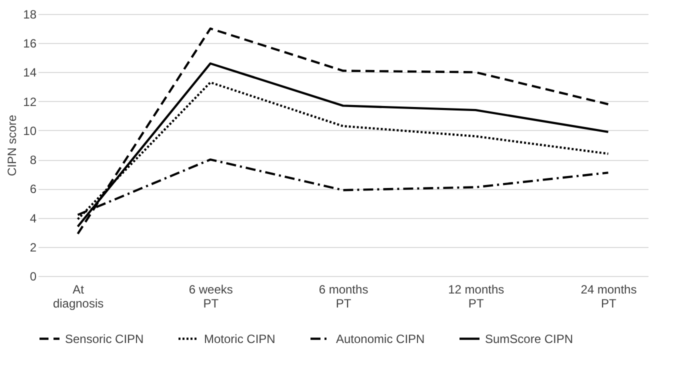 The image size is (685, 370). I want to click on x-tick-label: 24 months PT, so click(608, 296).